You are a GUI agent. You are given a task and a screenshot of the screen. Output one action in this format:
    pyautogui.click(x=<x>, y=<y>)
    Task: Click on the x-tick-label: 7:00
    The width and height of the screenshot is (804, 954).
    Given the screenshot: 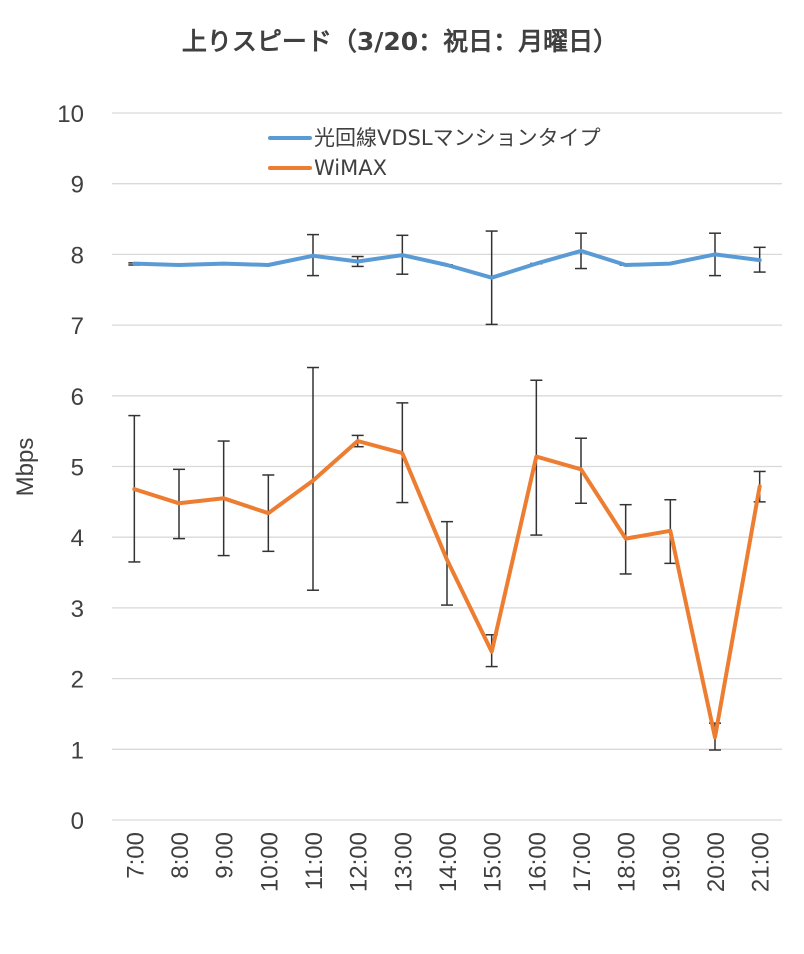 What is the action you would take?
    pyautogui.click(x=135, y=855)
    